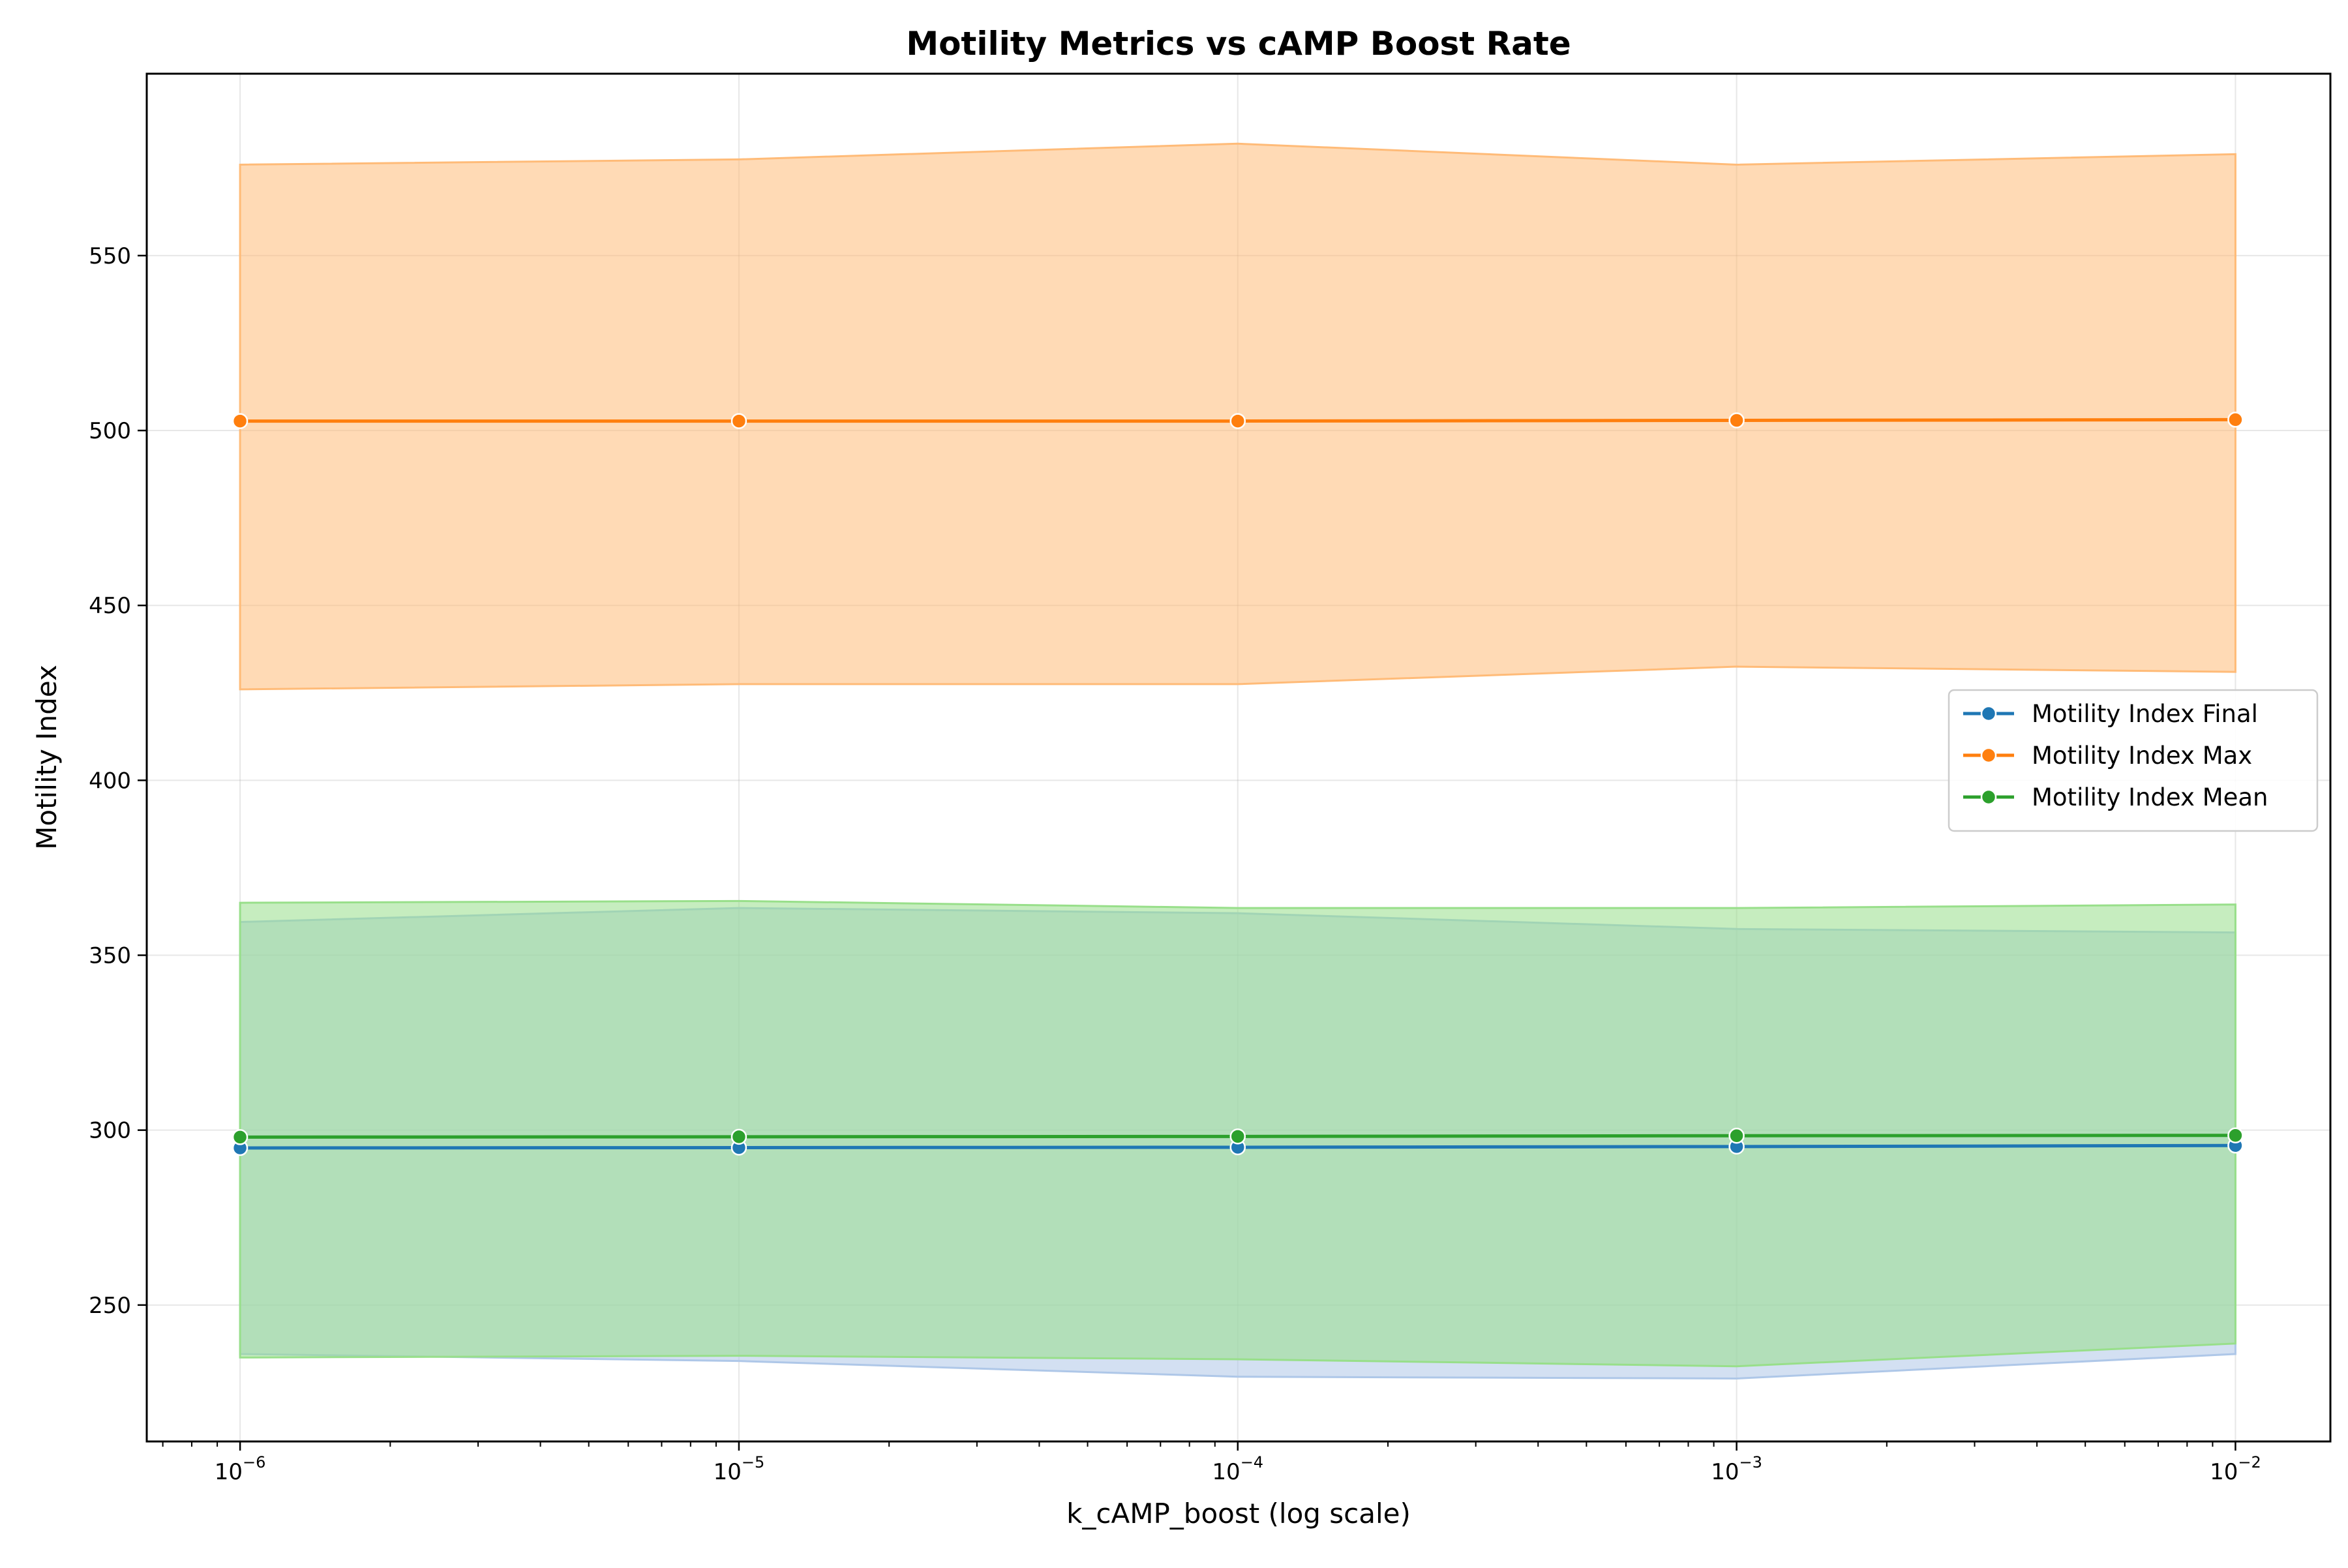 The width and height of the screenshot is (2348, 1568). Describe the element at coordinates (739, 1469) in the screenshot. I see `x-tick-label: 10⁻⁵` at that location.